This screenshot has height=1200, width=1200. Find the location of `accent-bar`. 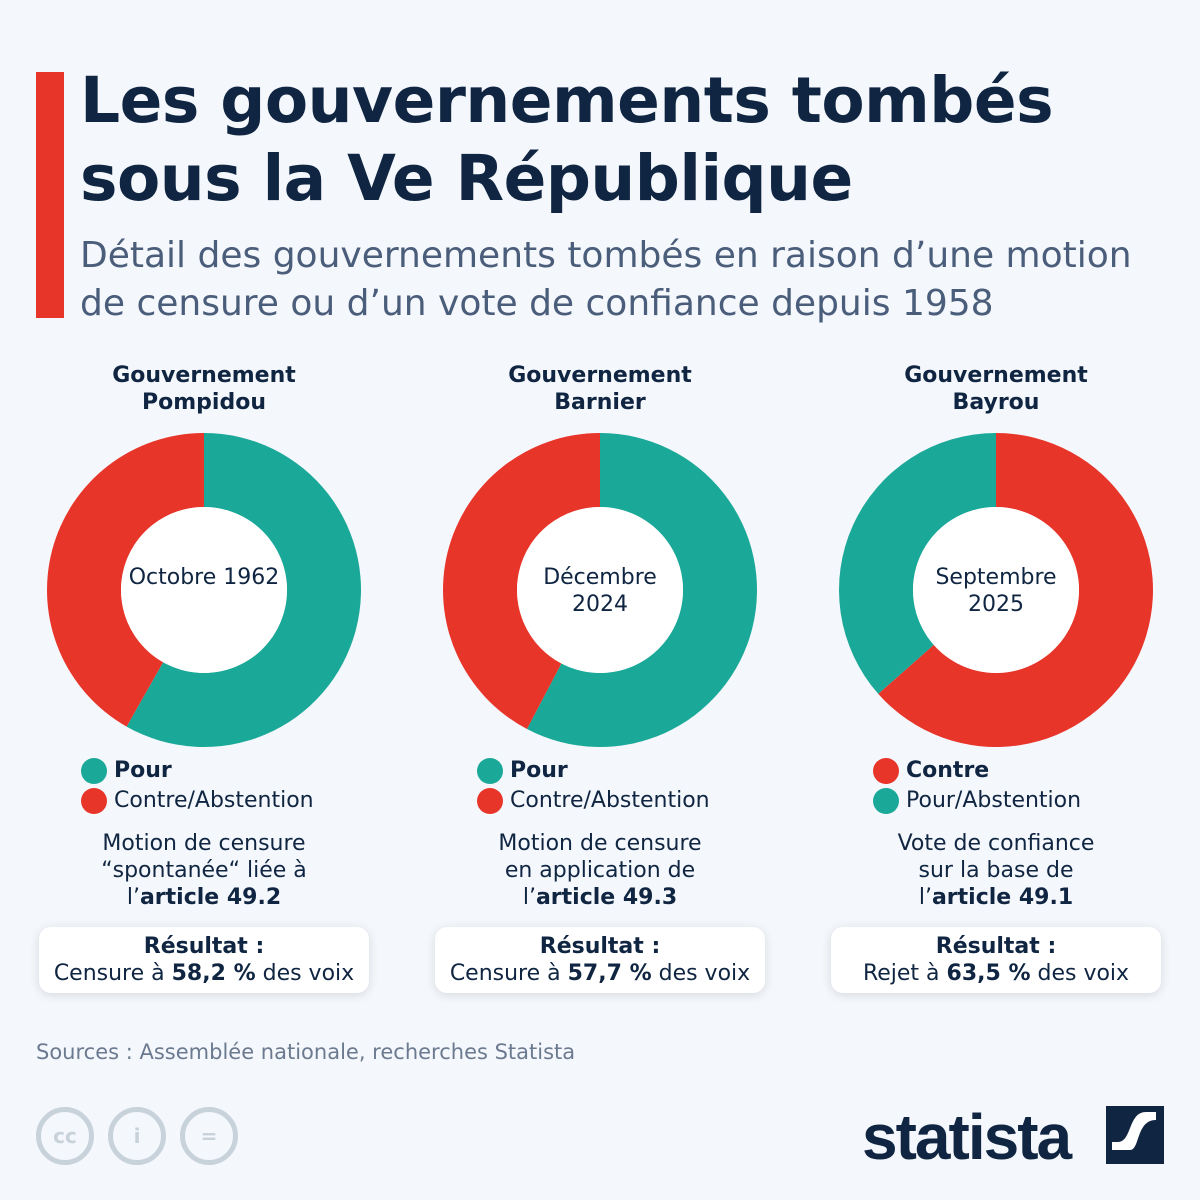

accent-bar is located at coordinates (50, 195).